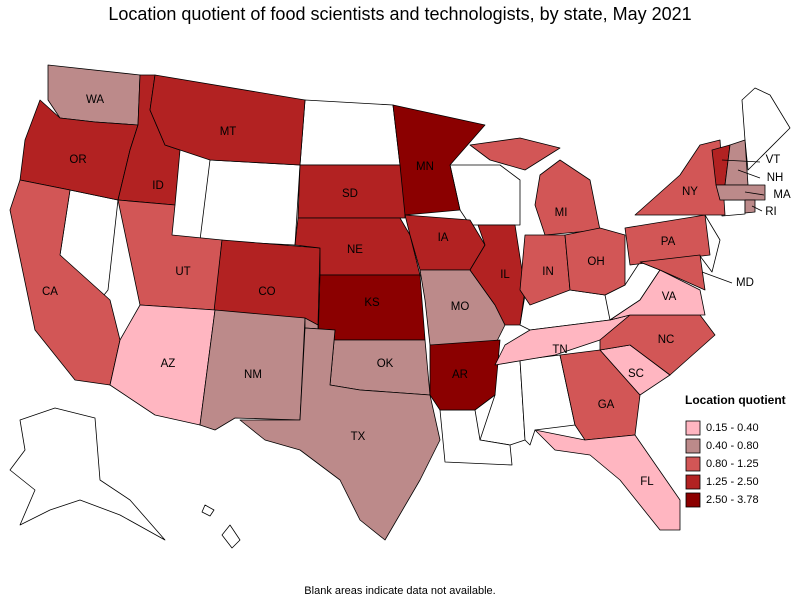 The height and width of the screenshot is (600, 800). What do you see at coordinates (647, 482) in the screenshot?
I see `state-label: FL` at bounding box center [647, 482].